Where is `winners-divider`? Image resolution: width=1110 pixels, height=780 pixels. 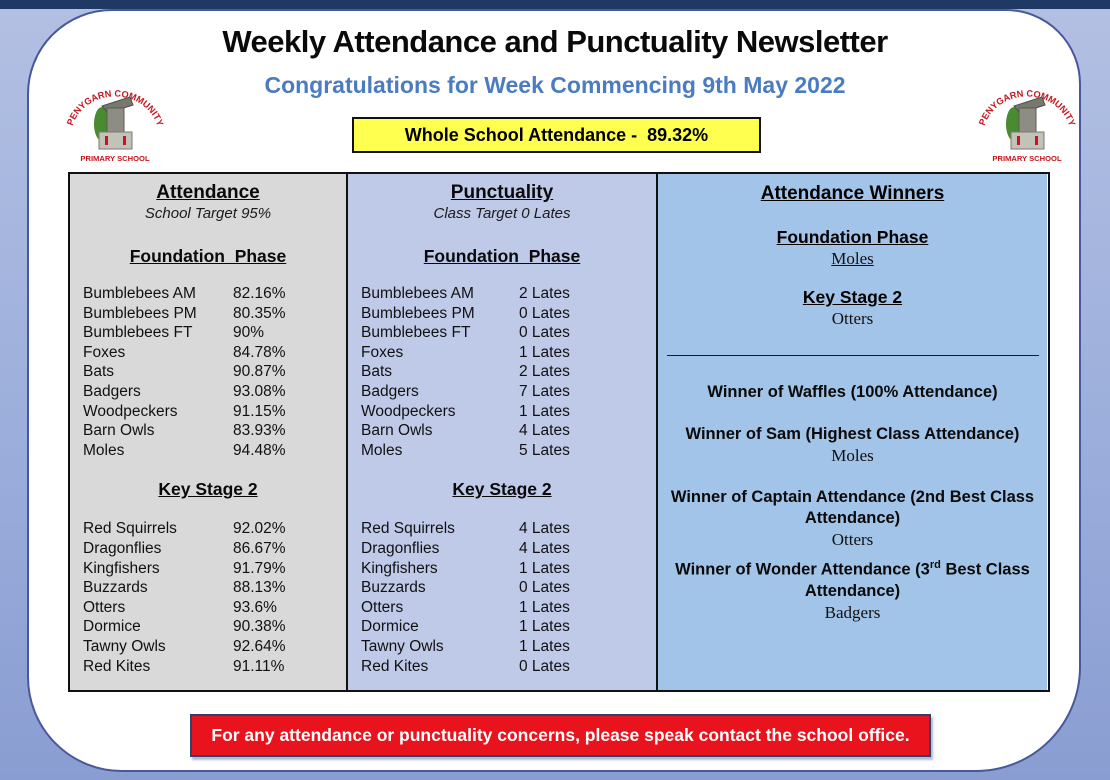 winners-divider is located at coordinates (852, 355).